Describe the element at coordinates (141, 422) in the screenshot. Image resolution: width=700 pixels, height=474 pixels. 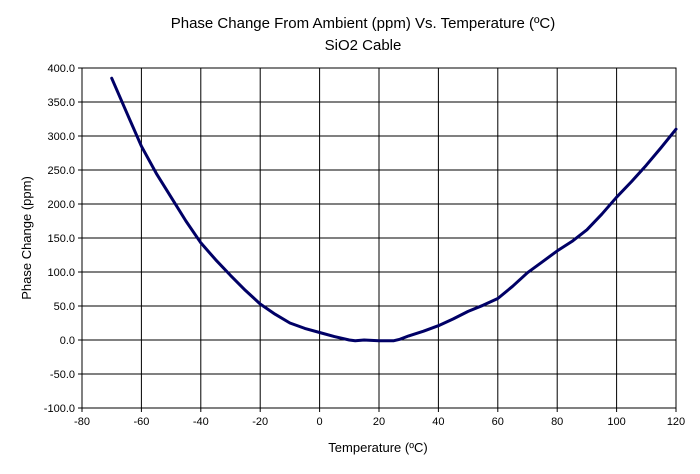
I see `x-tick-label: -60` at that location.